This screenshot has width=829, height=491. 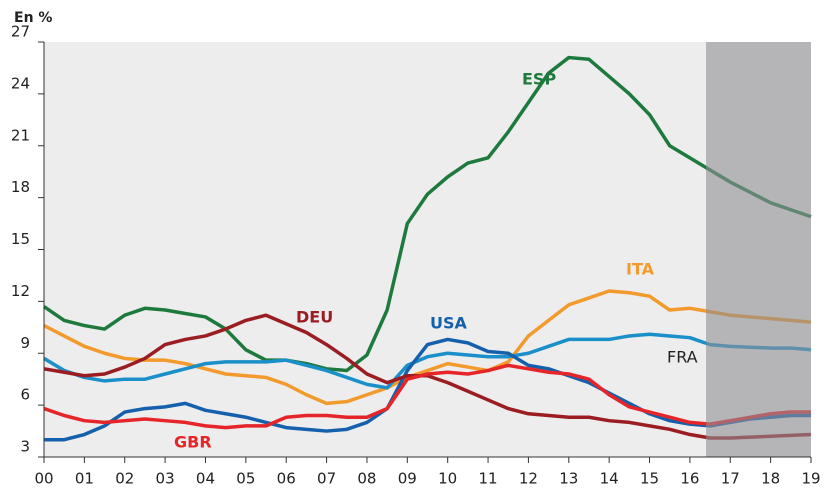 I want to click on x-tick-label: 06, so click(x=286, y=479).